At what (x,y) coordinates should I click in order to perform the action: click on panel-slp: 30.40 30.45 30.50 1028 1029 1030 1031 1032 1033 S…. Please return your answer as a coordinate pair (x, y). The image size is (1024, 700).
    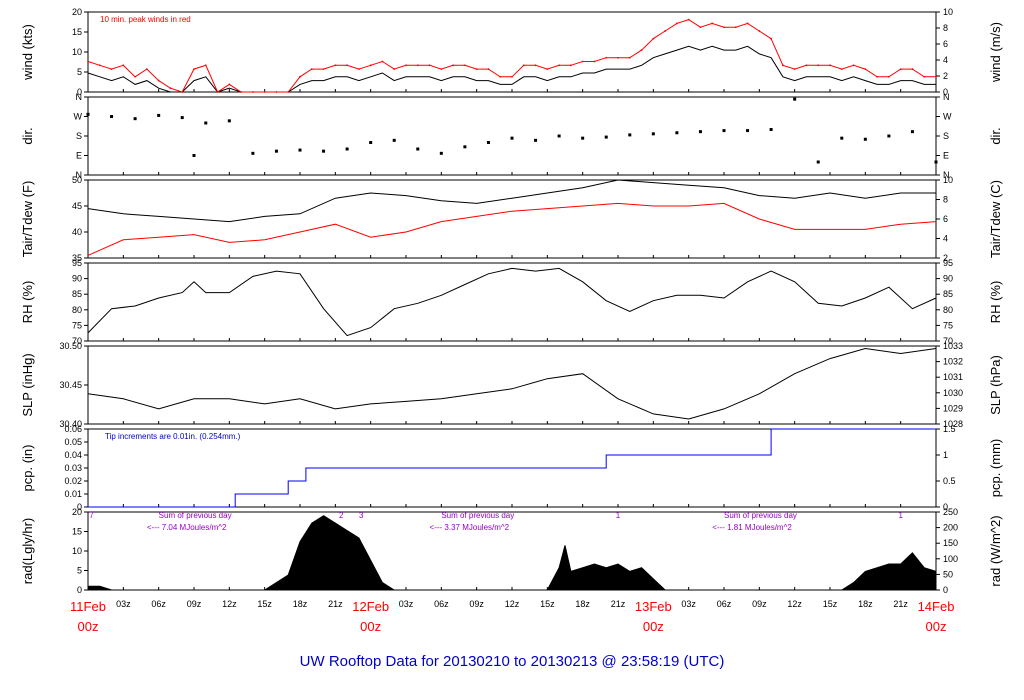
    Looking at the image, I should click on (511, 385).